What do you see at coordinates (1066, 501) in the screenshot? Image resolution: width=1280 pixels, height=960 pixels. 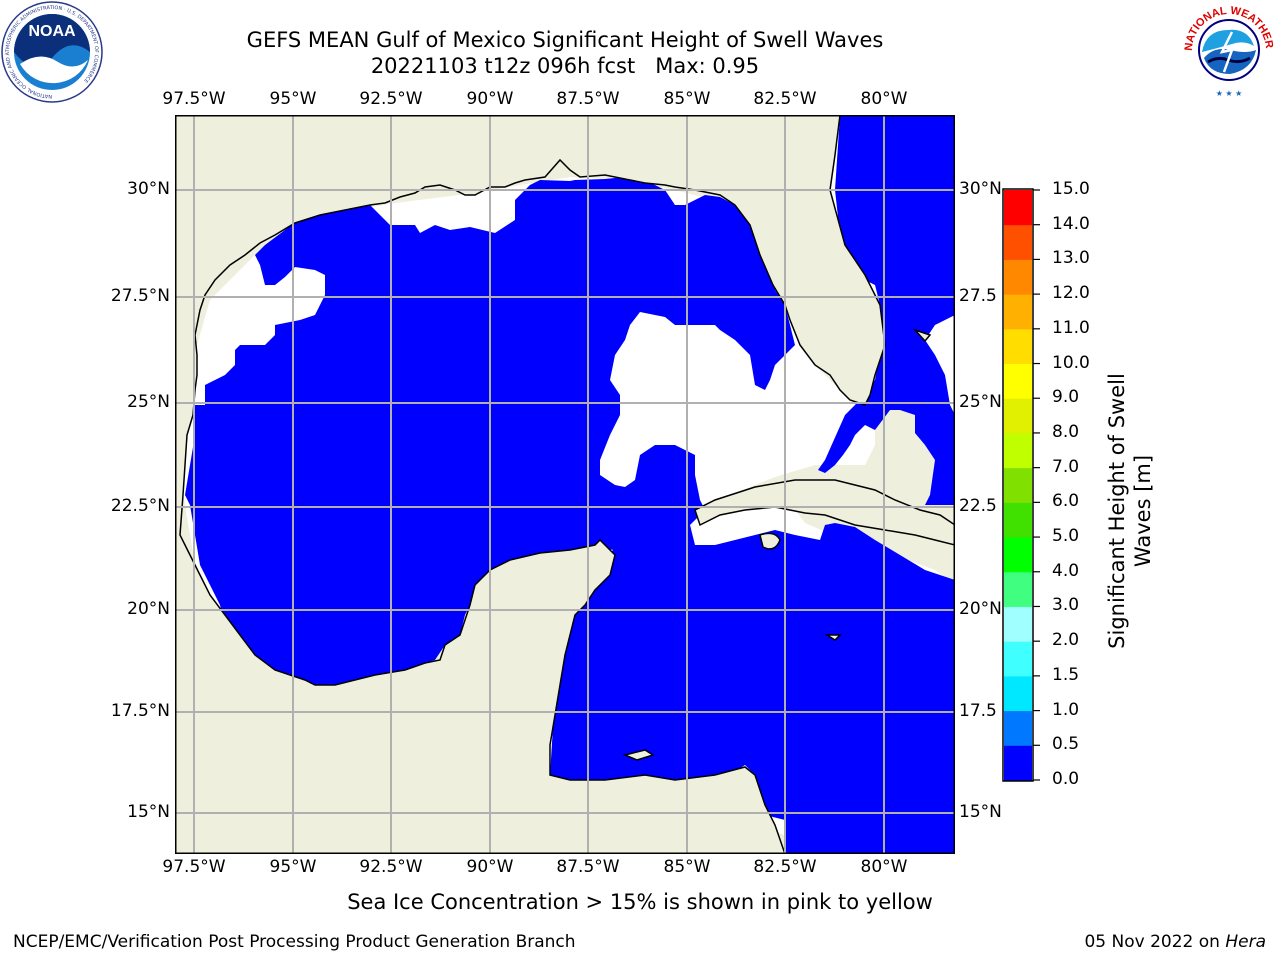 I see `colorbar-tick-label: 6.0` at bounding box center [1066, 501].